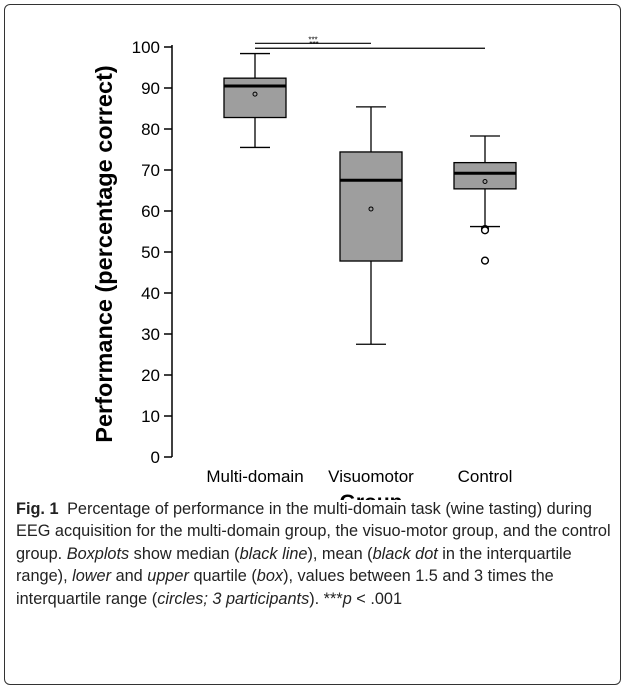 The height and width of the screenshot is (691, 627). Describe the element at coordinates (294, 565) in the screenshot. I see `caption-segment: in the interquartile range),` at that location.